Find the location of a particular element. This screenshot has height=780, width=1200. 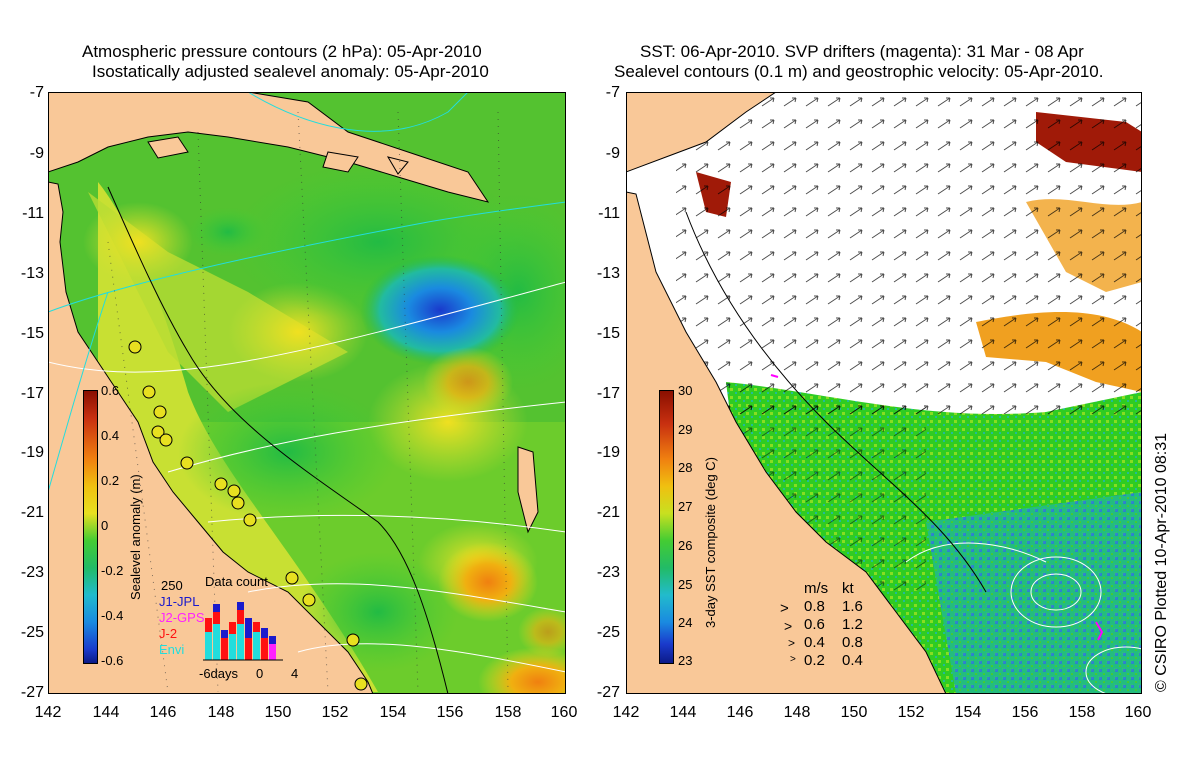

right-ytick: -15 is located at coordinates (608, 333).